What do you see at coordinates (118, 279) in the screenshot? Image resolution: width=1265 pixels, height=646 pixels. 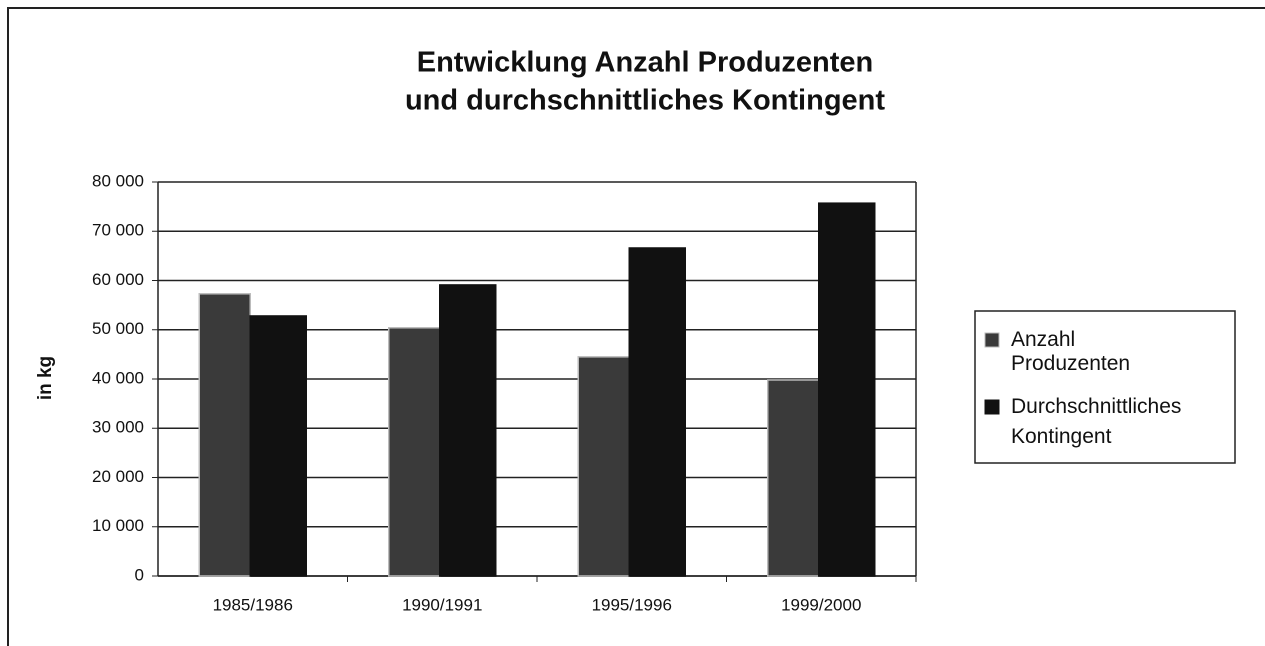 I see `y-tick-label: 60 000` at bounding box center [118, 279].